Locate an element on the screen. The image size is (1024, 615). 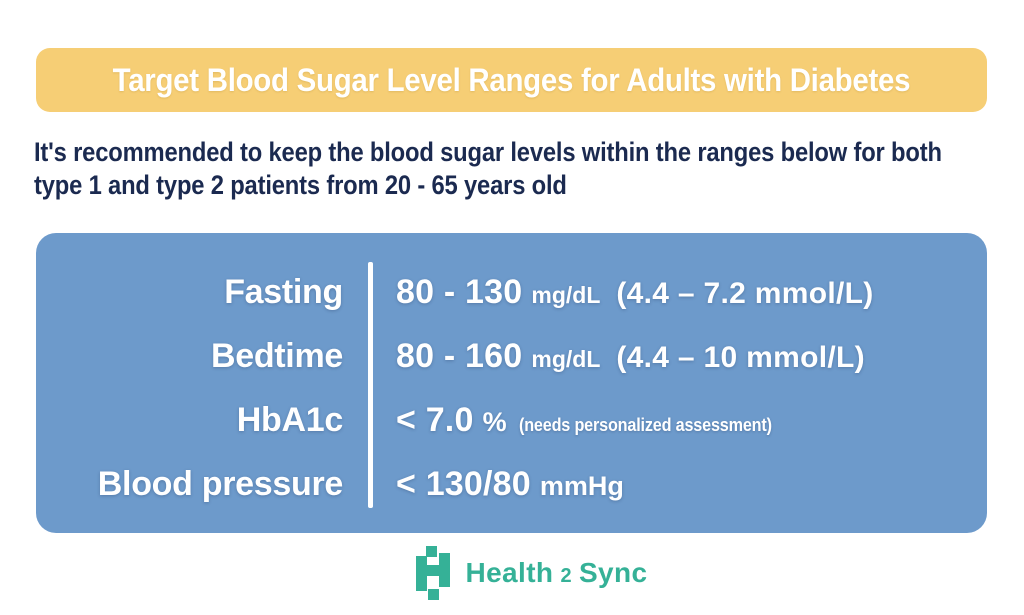
value-alt: (4.4 – 10 mmol/L) is located at coordinates (740, 357).